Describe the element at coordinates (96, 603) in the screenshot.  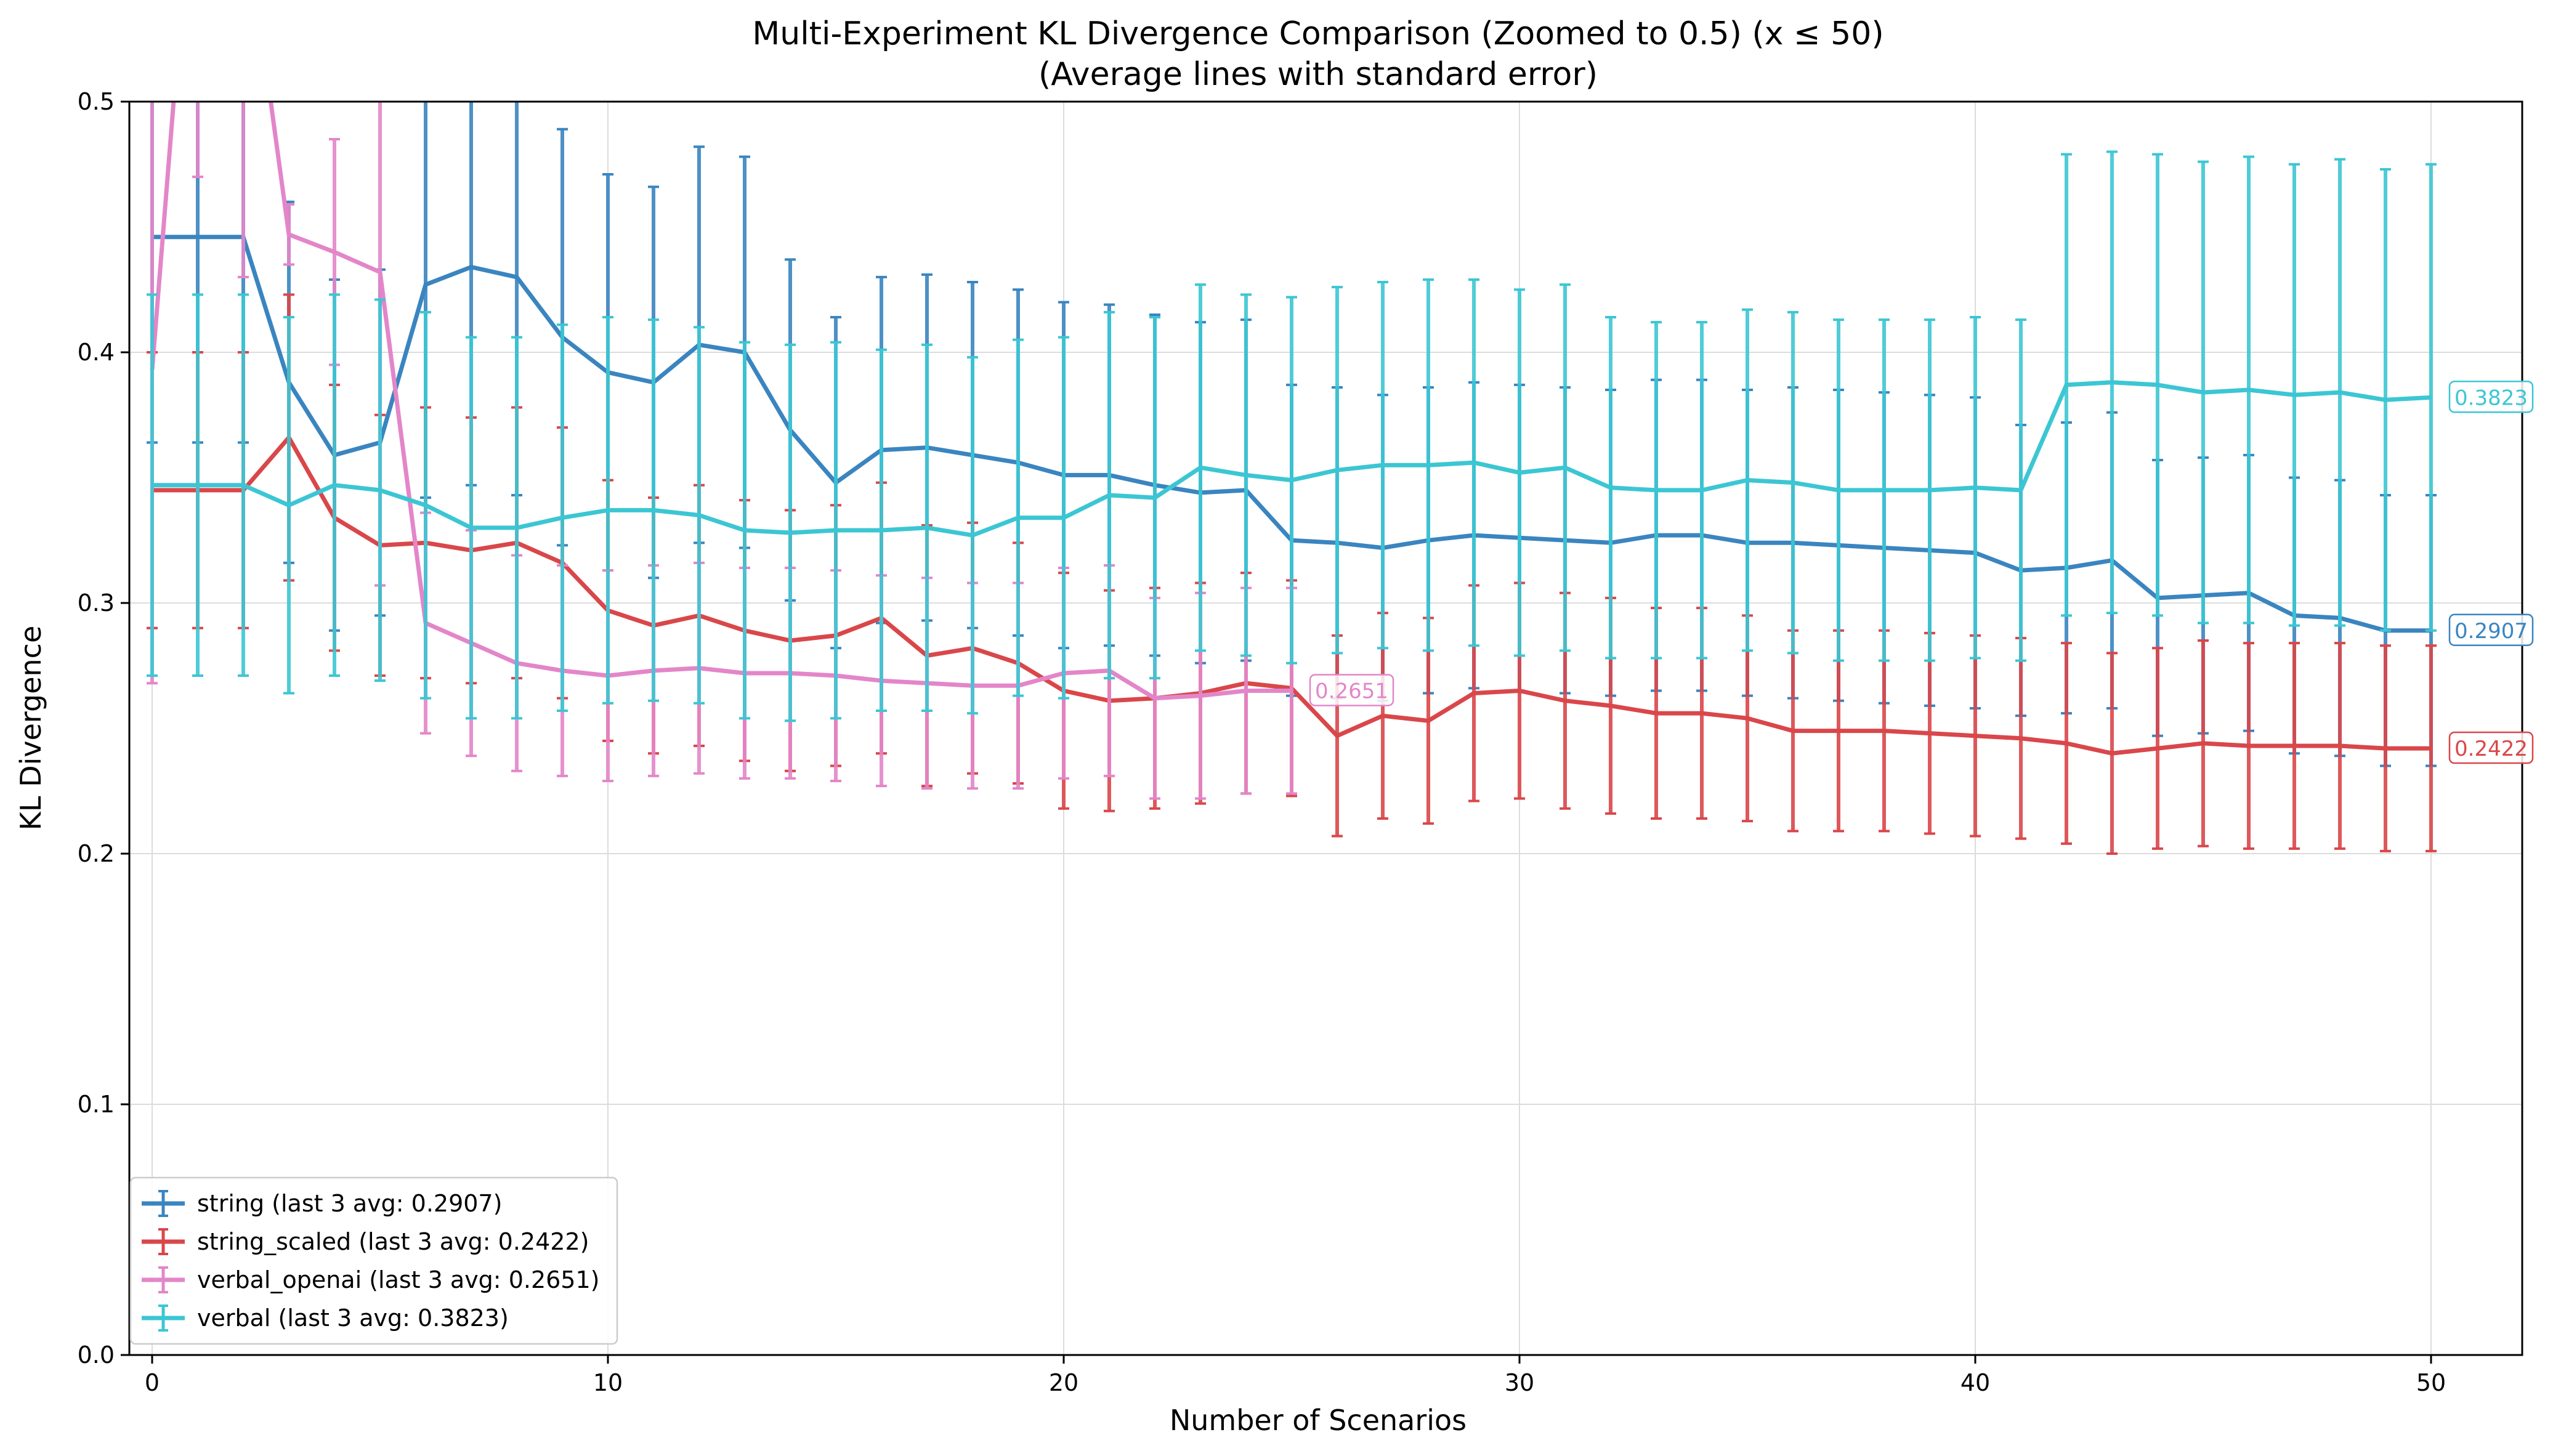
I see `y-tick-label: 0.3` at that location.